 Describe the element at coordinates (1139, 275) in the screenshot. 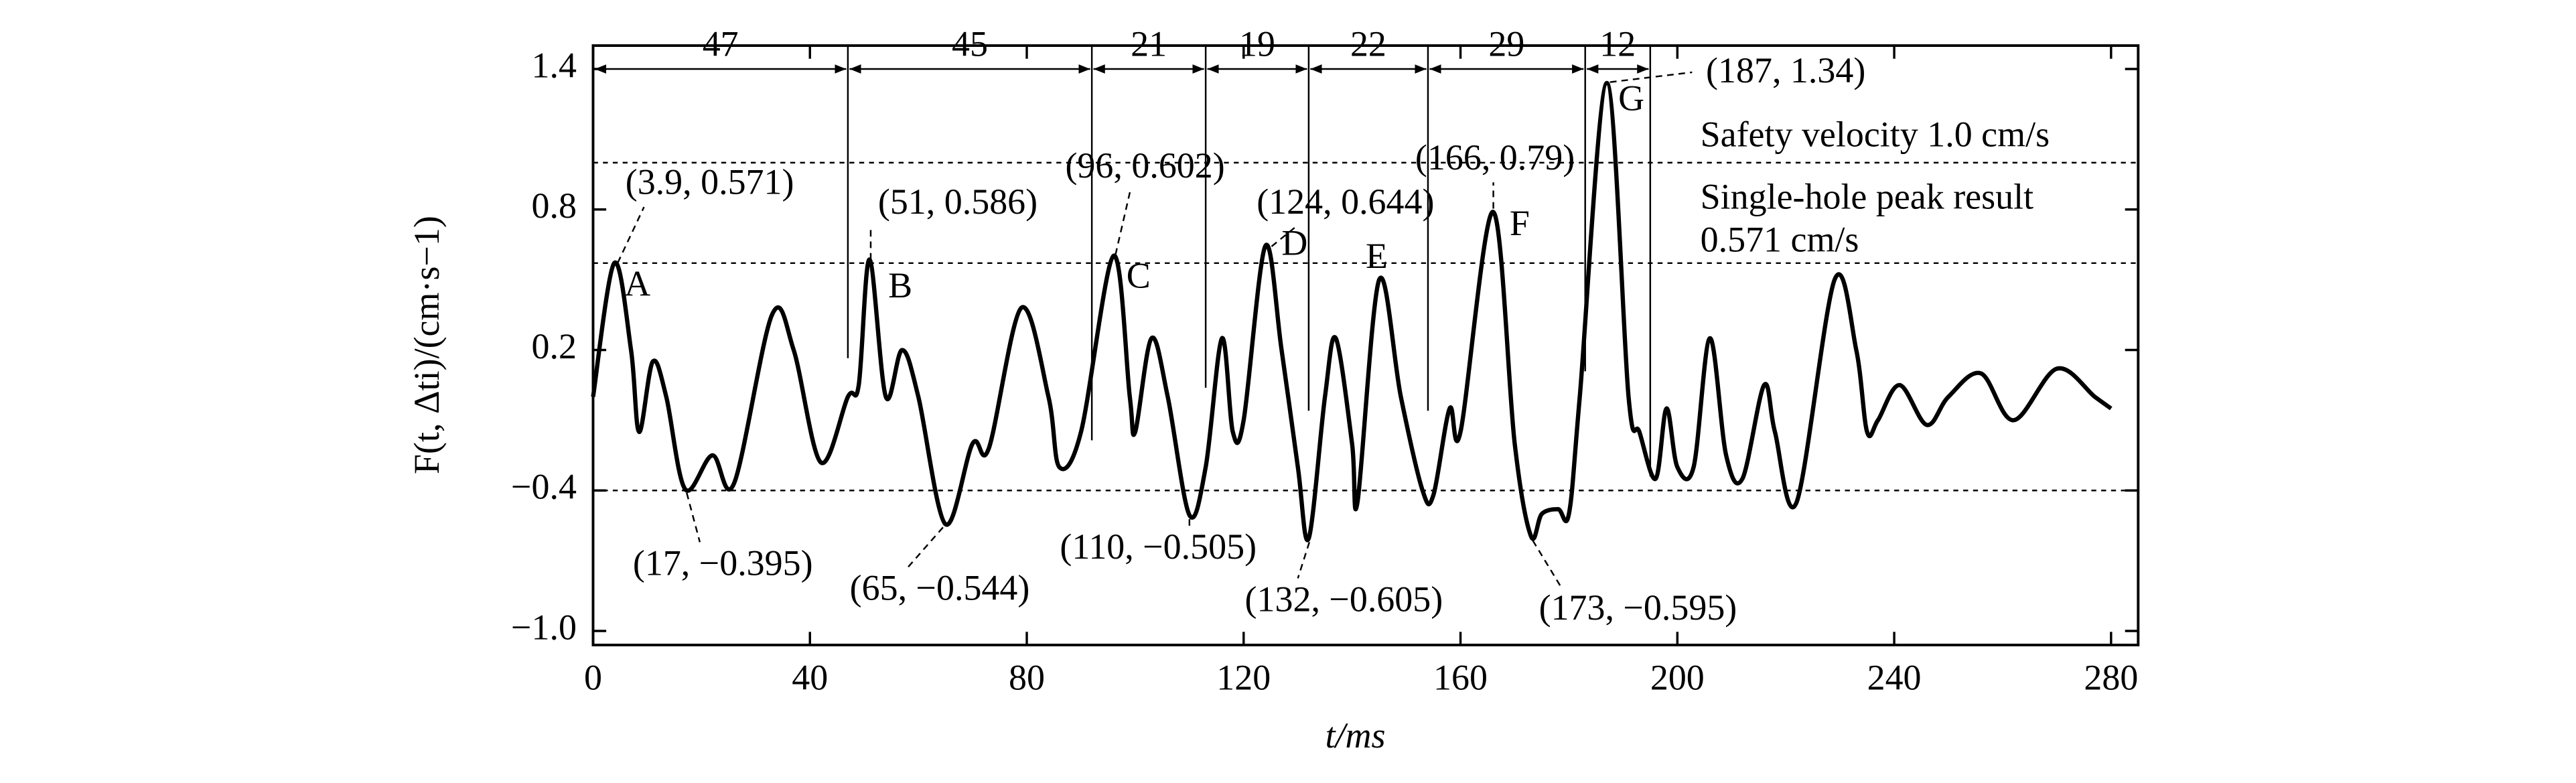

I see `point-letter: C` at that location.